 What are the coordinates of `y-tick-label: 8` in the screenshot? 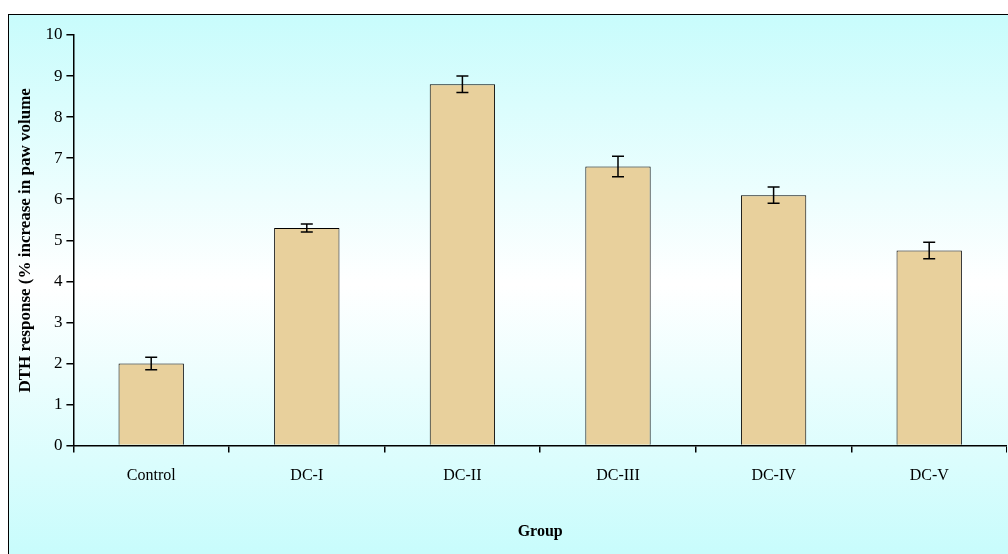 It's located at (58, 116).